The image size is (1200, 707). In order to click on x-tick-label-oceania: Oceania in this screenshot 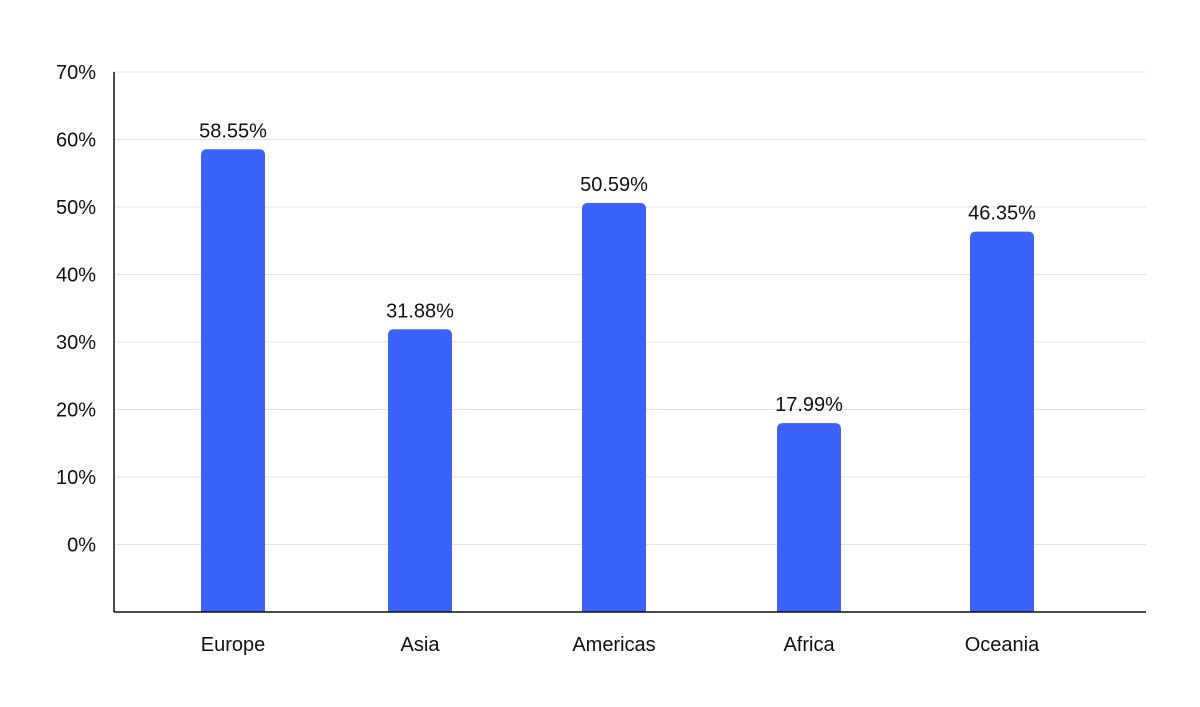, I will do `click(1002, 645)`.